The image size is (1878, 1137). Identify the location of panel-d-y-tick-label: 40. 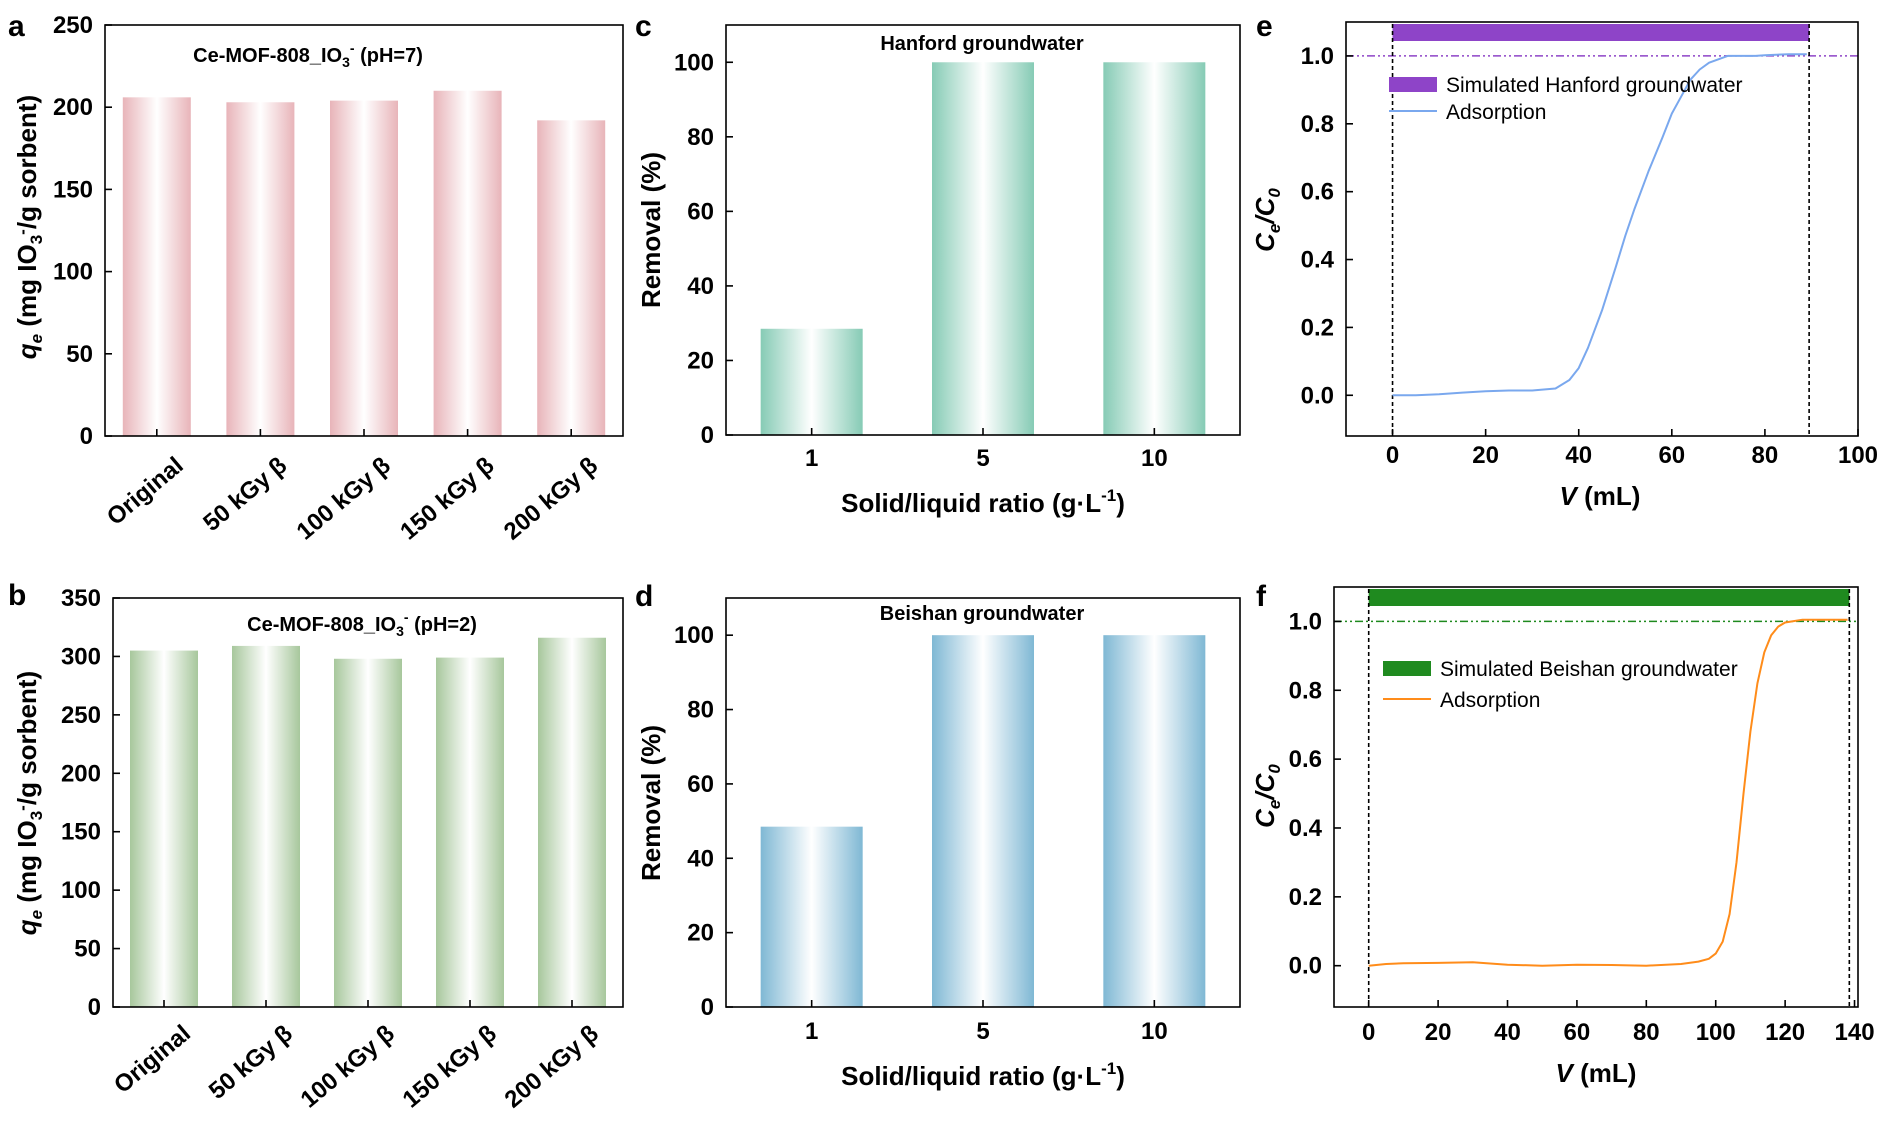
(700, 858).